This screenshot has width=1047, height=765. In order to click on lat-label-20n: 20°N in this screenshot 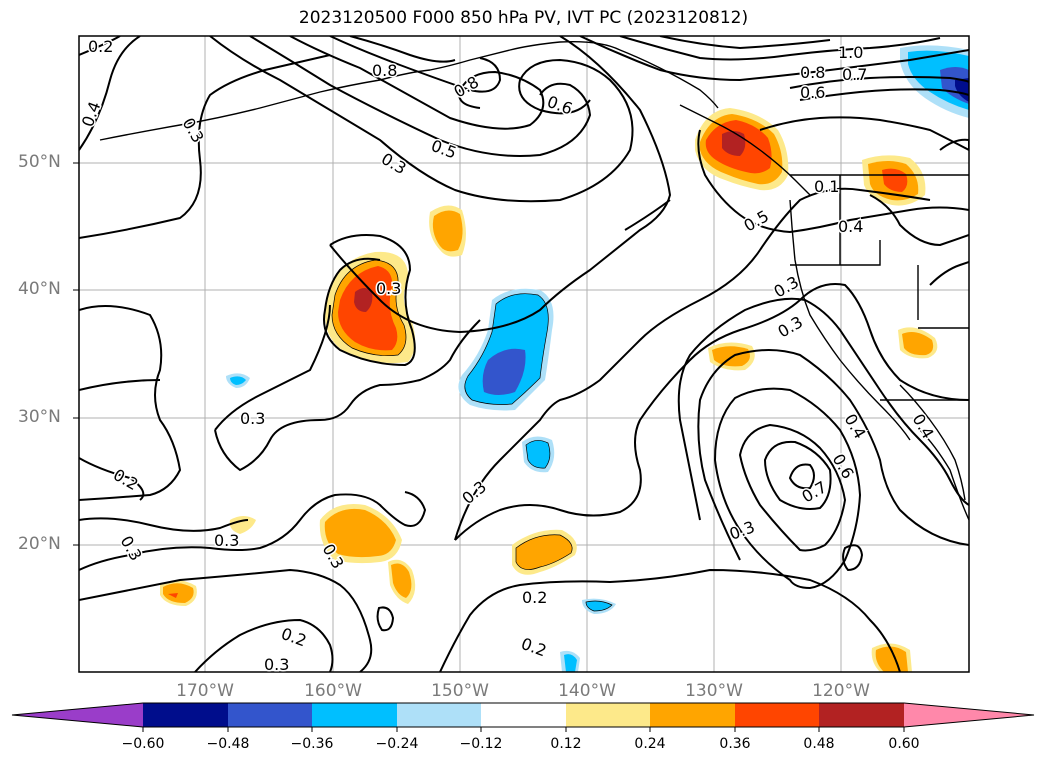, I will do `click(39, 544)`.